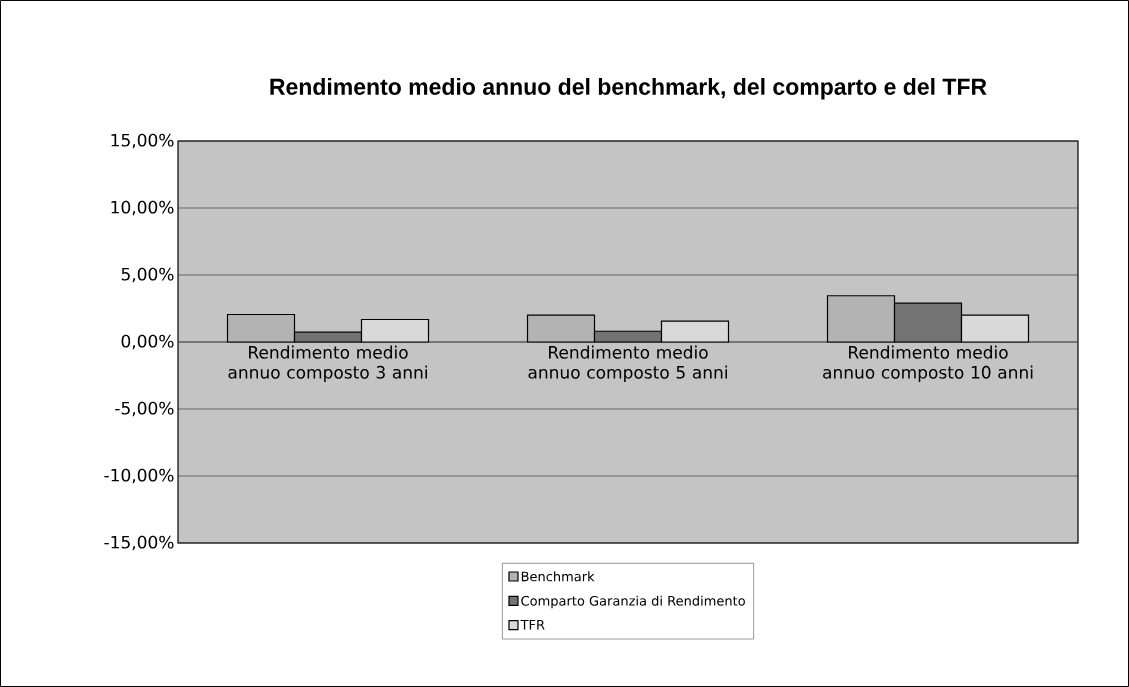 The height and width of the screenshot is (687, 1129). What do you see at coordinates (142, 208) in the screenshot?
I see `y-tick-label: 10,00%` at bounding box center [142, 208].